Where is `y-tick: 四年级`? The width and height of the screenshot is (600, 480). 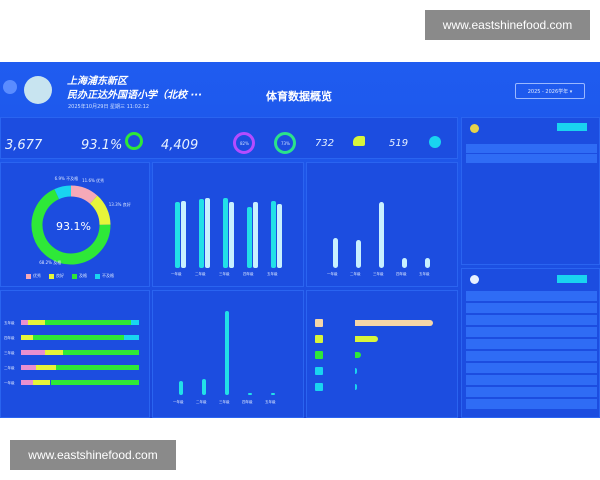
y-tick: 四年级 is located at coordinates (9, 338).